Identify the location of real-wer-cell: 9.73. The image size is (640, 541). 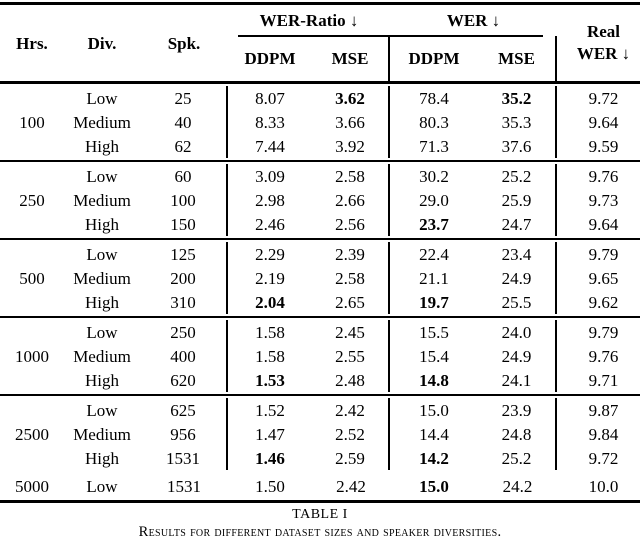
(603, 200).